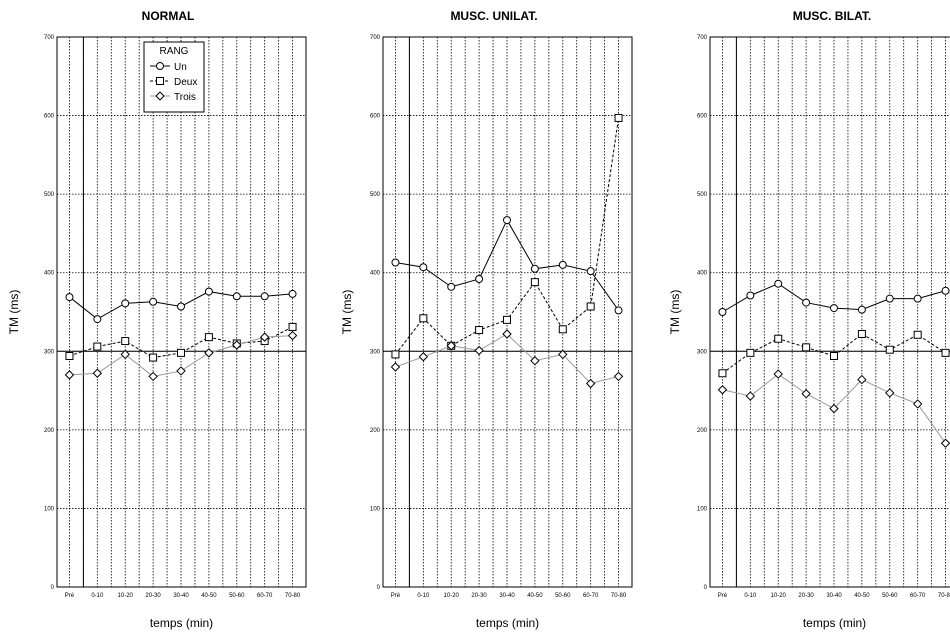  What do you see at coordinates (160, 81) in the screenshot?
I see `legend-swatch-marker` at bounding box center [160, 81].